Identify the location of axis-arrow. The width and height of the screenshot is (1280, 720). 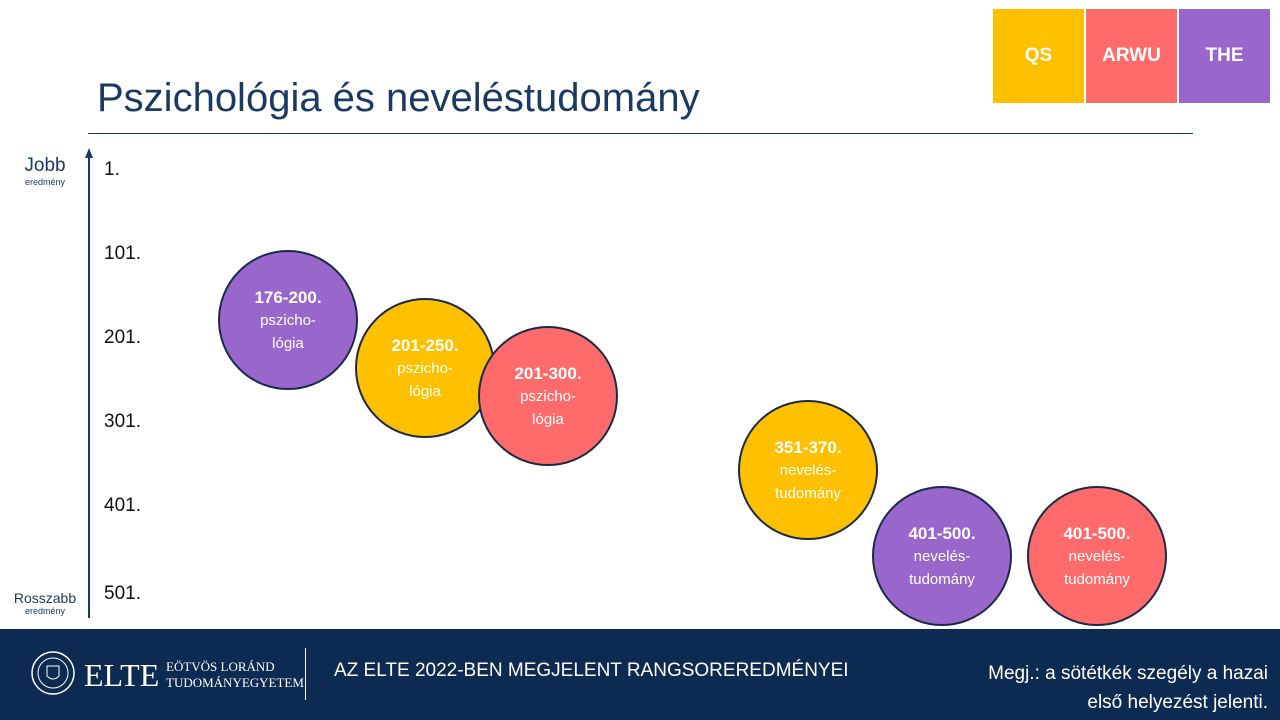
(89, 383).